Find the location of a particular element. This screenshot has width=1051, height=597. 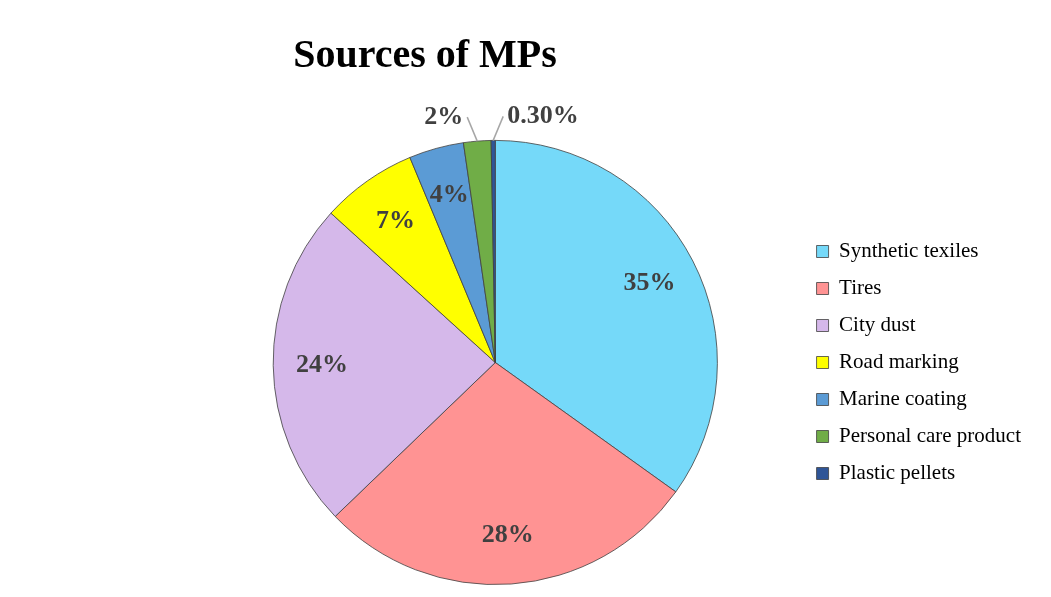

data-label: 2% is located at coordinates (444, 115).